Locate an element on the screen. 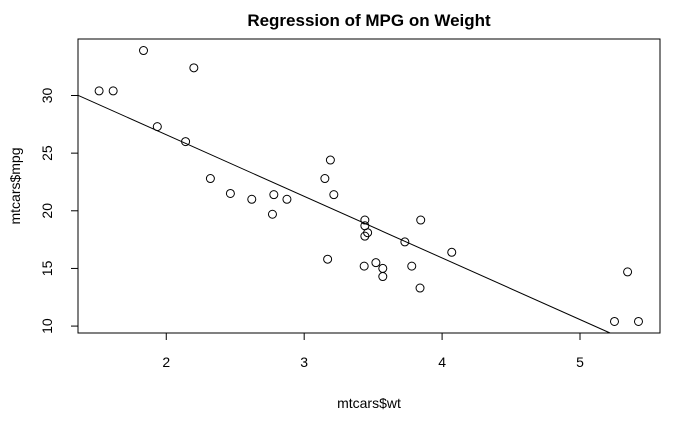 This screenshot has width=700, height=432. y-tick-label: 20 is located at coordinates (47, 211).